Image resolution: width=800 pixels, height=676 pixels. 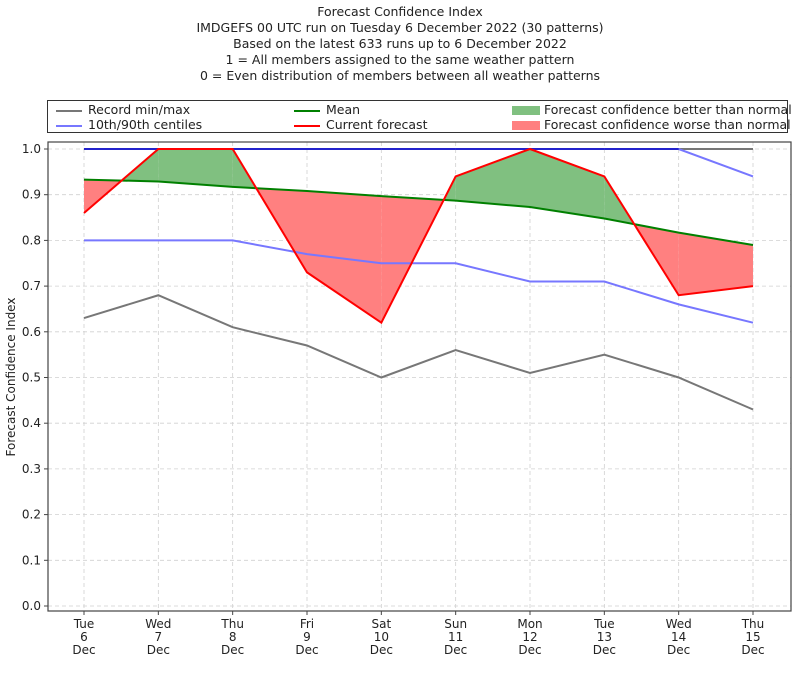 What do you see at coordinates (31, 378) in the screenshot?
I see `y-tick-label: 0.5` at bounding box center [31, 378].